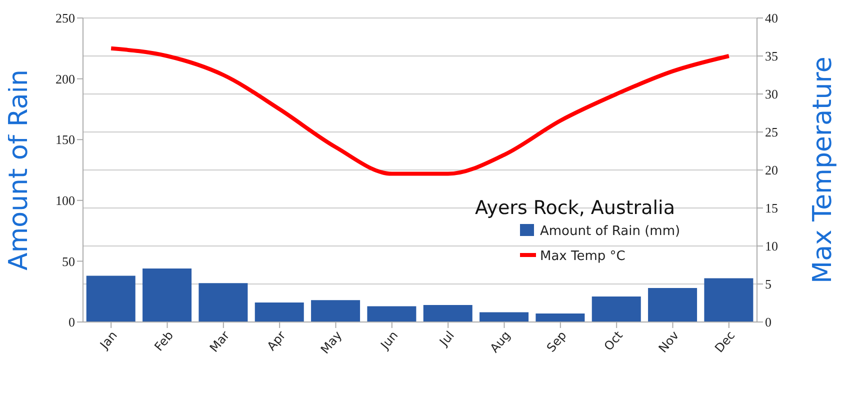 This screenshot has height=395, width=850. I want to click on y-tick-label: 150, so click(65, 140).